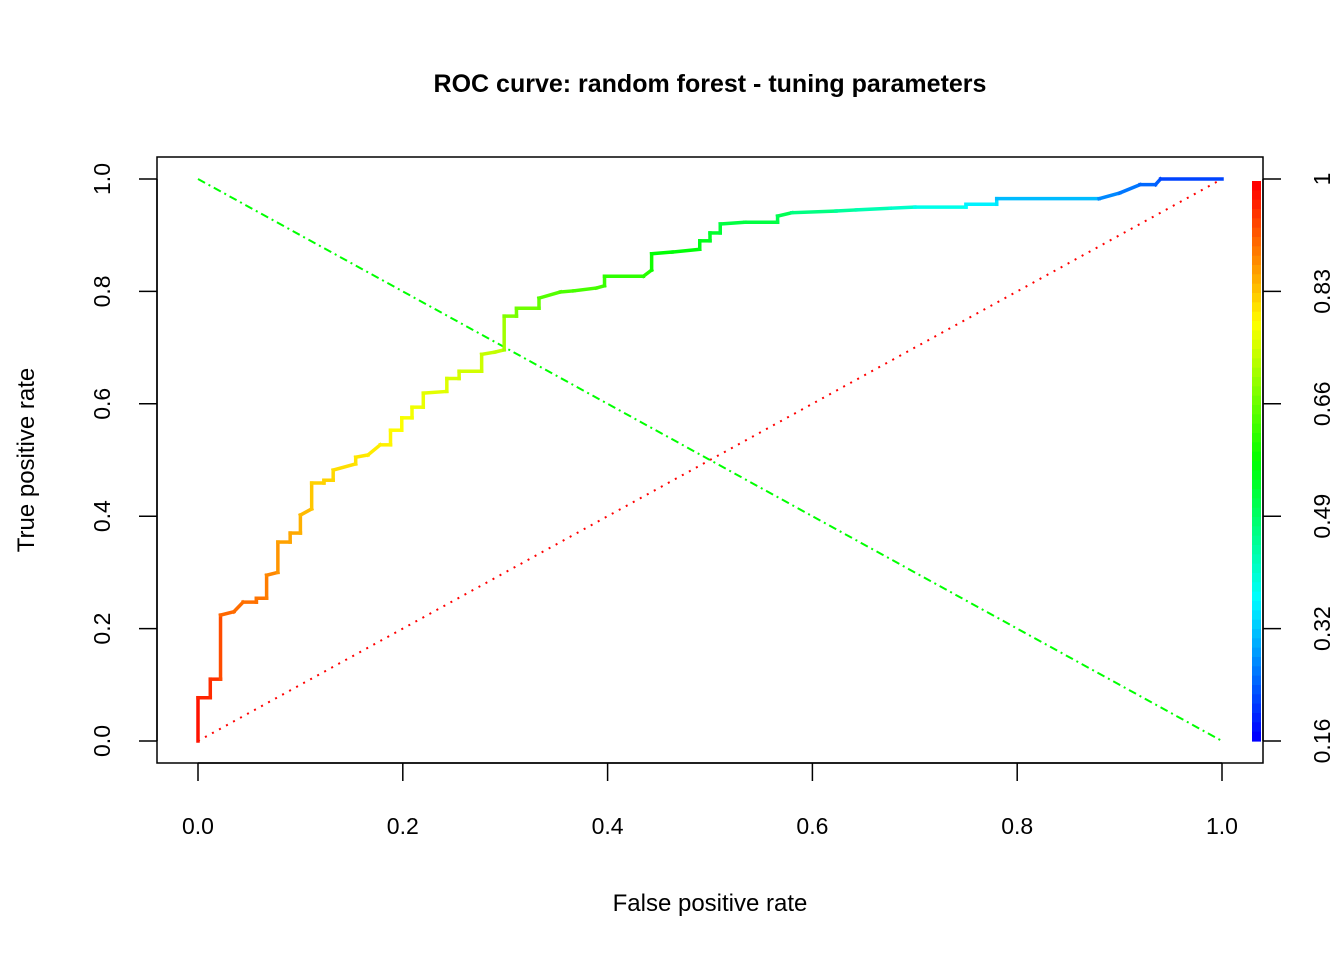 The width and height of the screenshot is (1344, 960). What do you see at coordinates (812, 826) in the screenshot?
I see `x-tick-label: 0.6` at bounding box center [812, 826].